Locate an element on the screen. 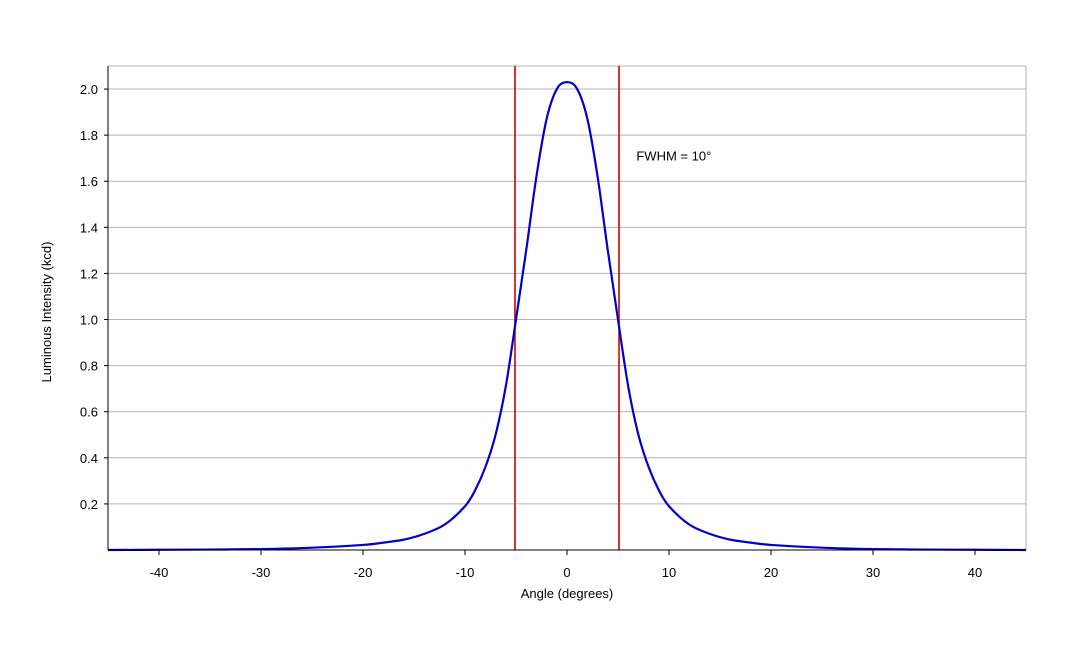 Image resolution: width=1080 pixels, height=653 pixels. x-tick-labels: -40 -30 -20 -10 0 10 20 30 40 is located at coordinates (566, 572).